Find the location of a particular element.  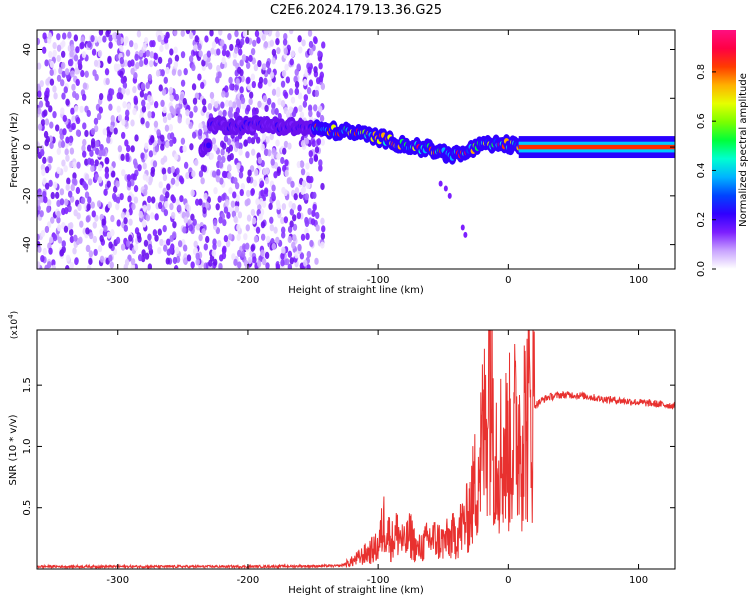

colorbar-label: Normalized spectral amplitude is located at coordinates (743, 150).